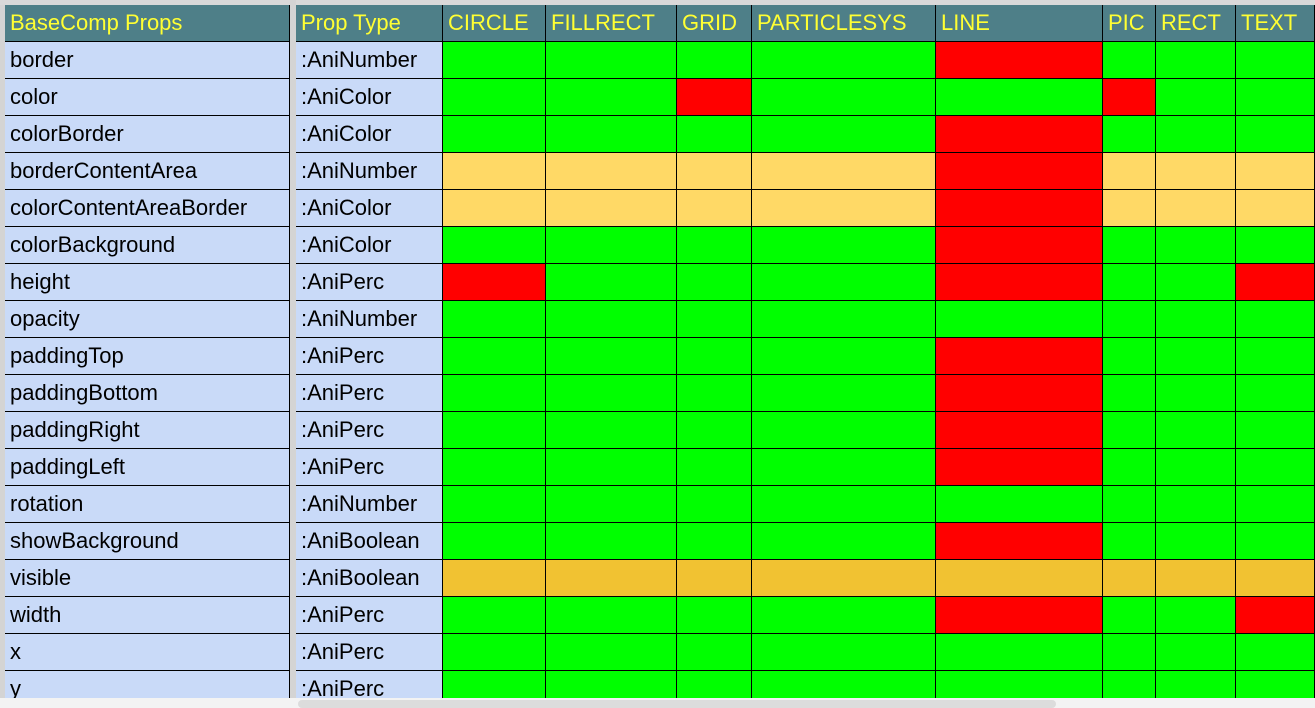  I want to click on header-cell-fillrect: FILLRECT, so click(611, 23).